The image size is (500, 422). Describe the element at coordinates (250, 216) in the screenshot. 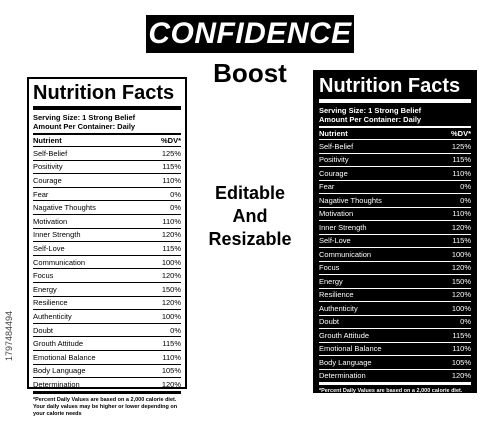

I see `mid-text-line: And` at that location.